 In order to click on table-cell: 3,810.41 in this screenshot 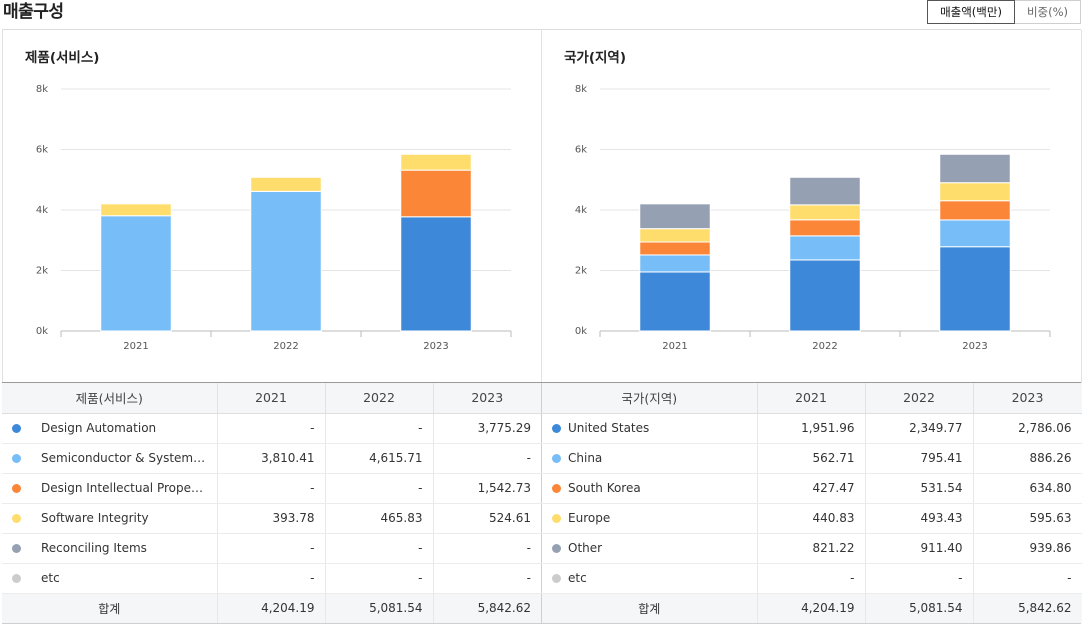, I will do `click(270, 458)`.